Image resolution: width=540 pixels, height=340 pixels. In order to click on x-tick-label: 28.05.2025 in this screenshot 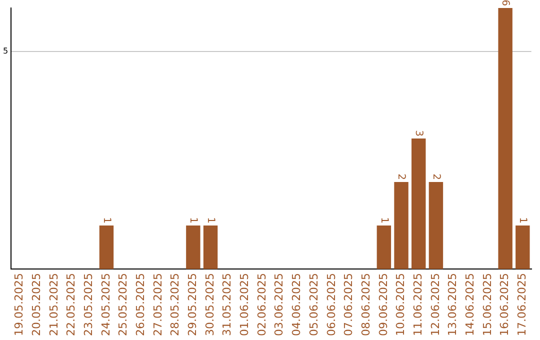, I will do `click(175, 304)`.